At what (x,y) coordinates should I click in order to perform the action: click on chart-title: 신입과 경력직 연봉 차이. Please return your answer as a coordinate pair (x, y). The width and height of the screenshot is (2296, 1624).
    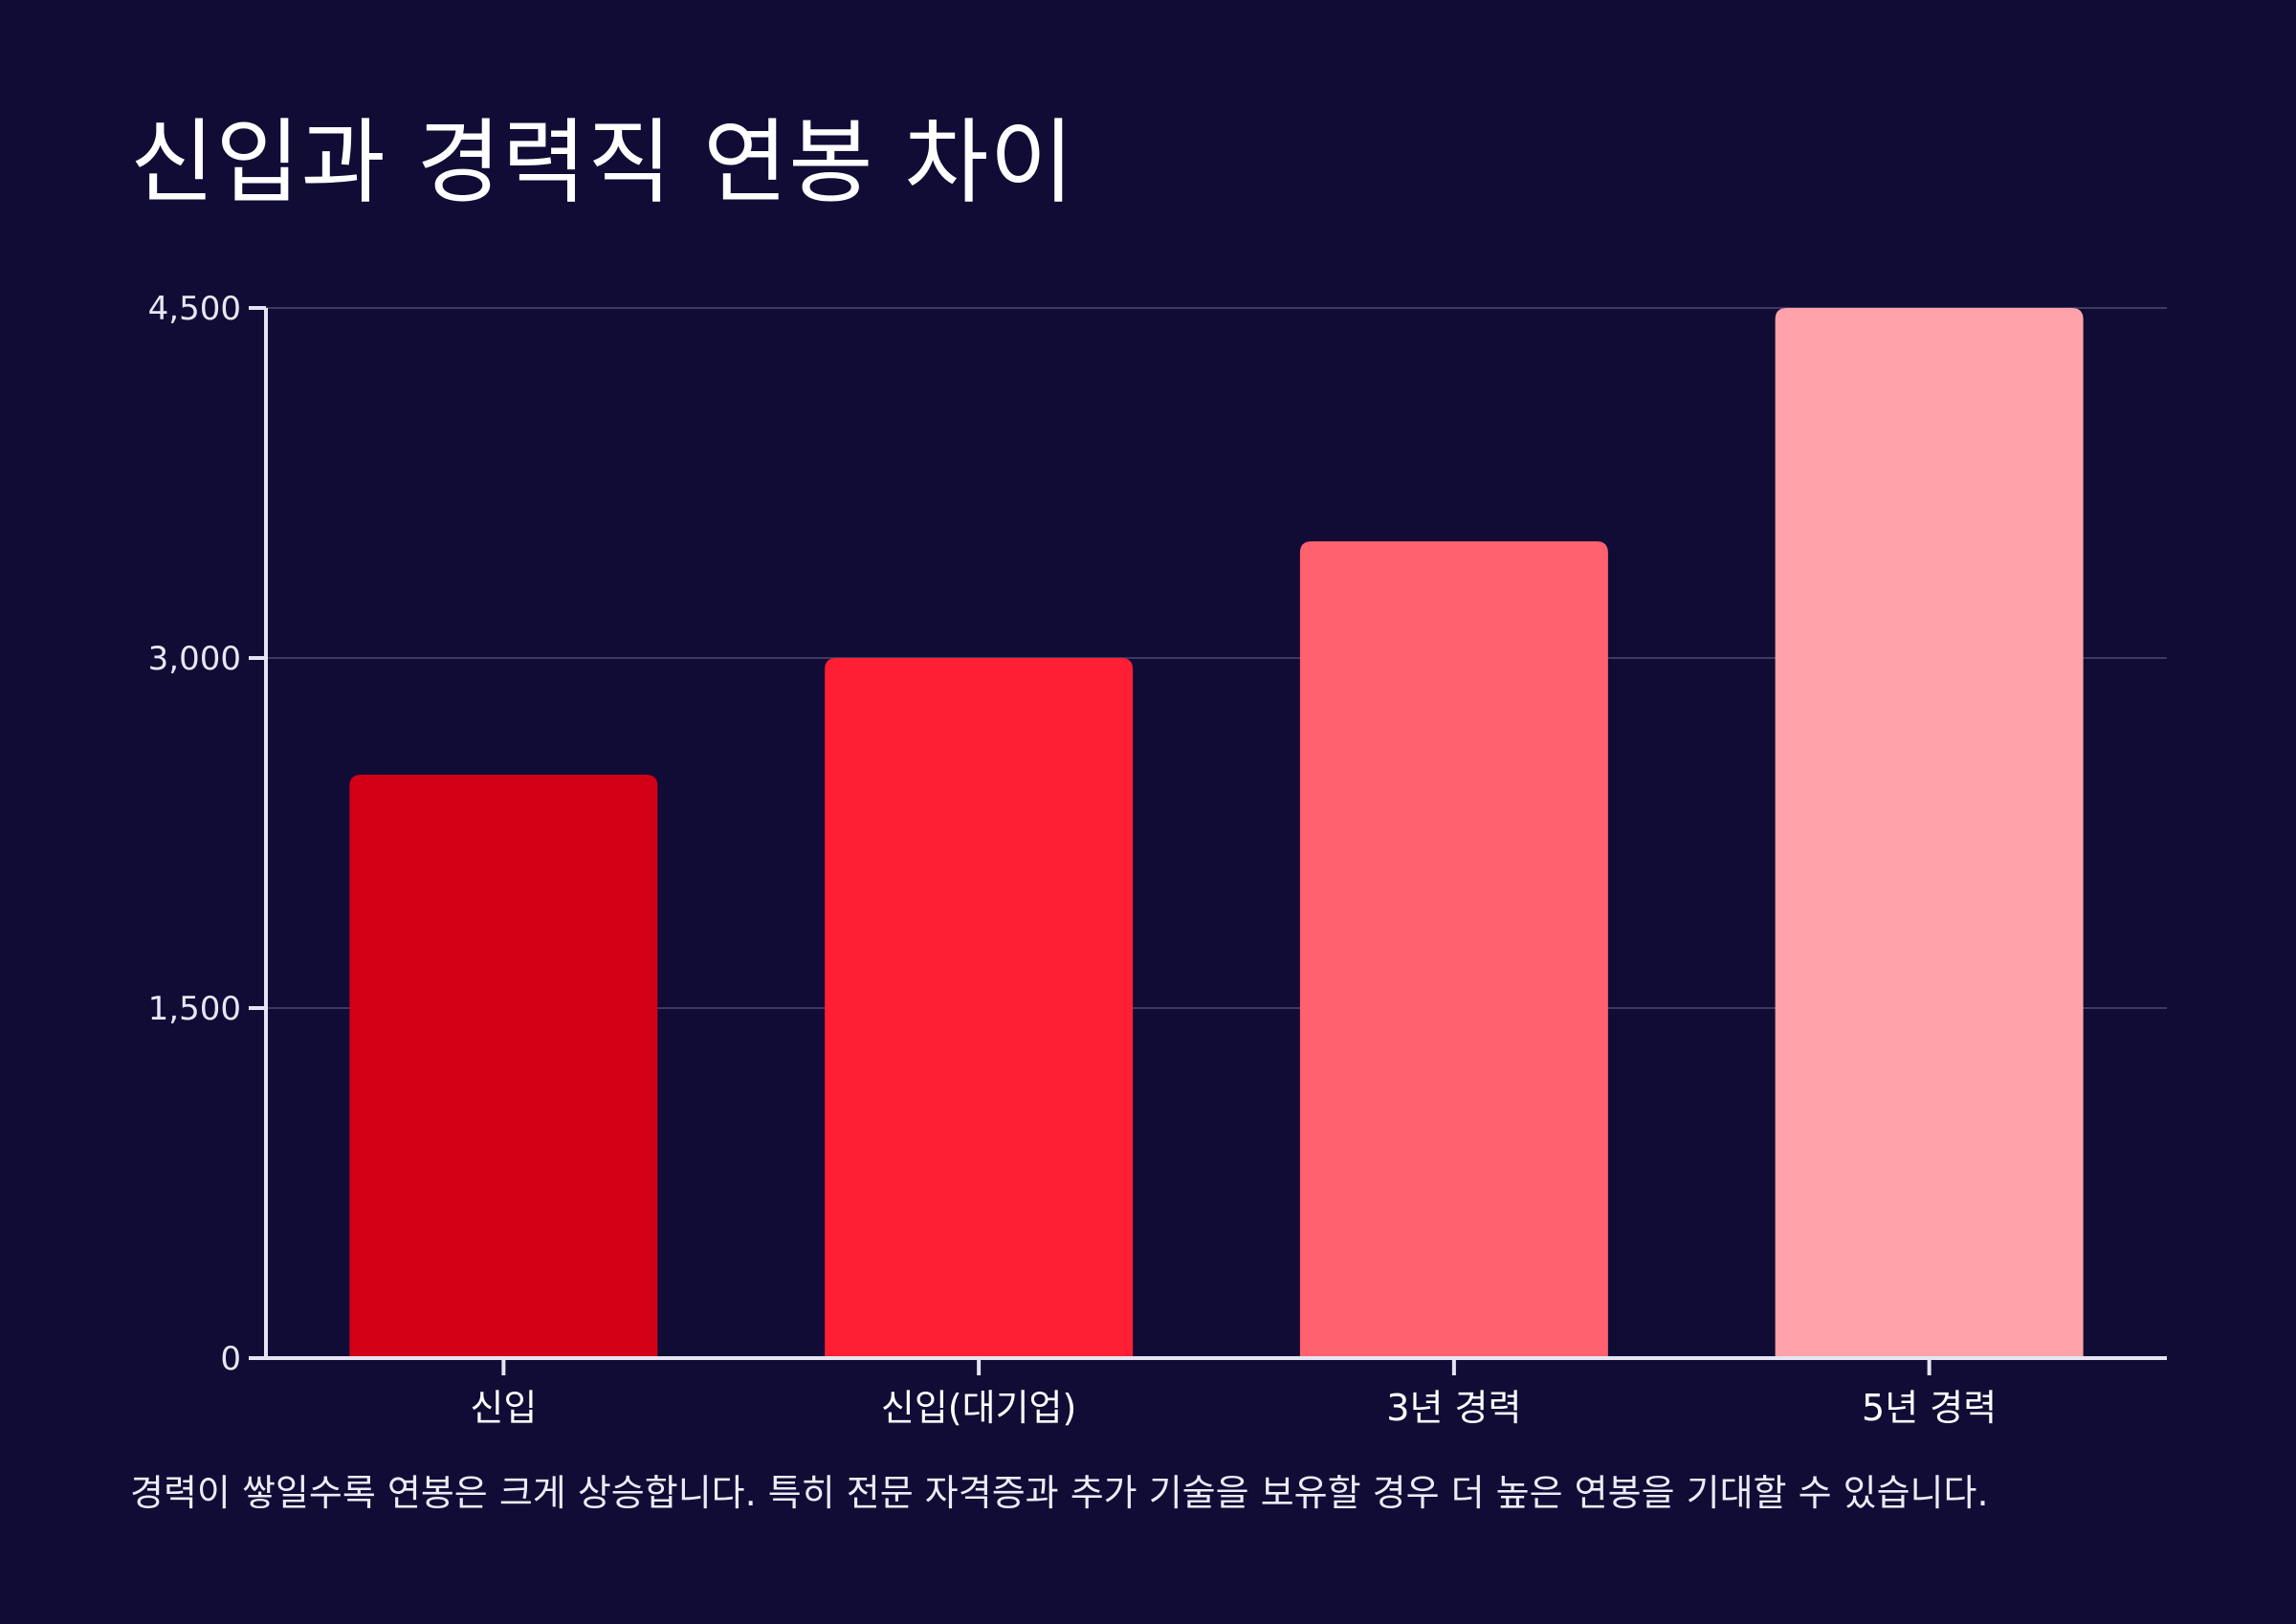
    Looking at the image, I should click on (602, 163).